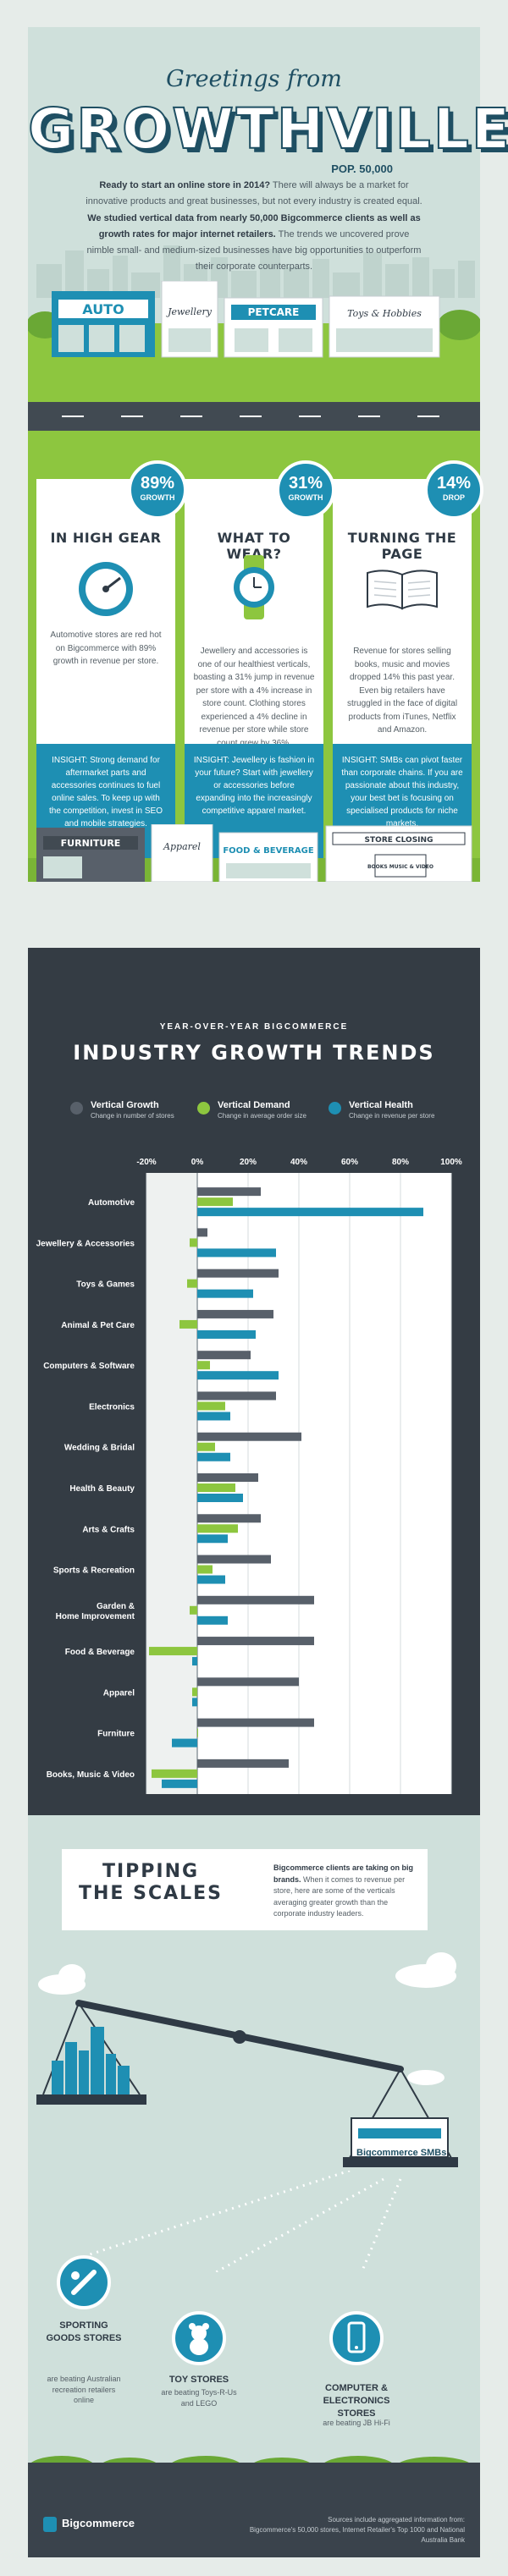  Describe the element at coordinates (112, 1407) in the screenshot. I see `category-label: Electronics` at that location.